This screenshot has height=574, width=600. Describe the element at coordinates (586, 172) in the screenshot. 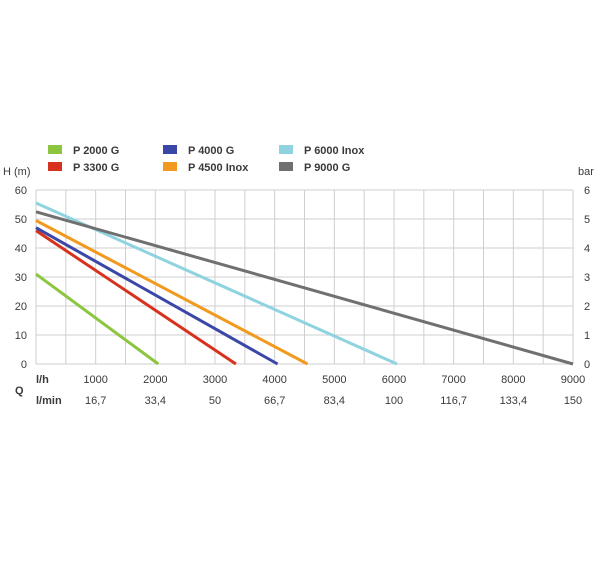

I see `y-axis-label-right: bar` at that location.